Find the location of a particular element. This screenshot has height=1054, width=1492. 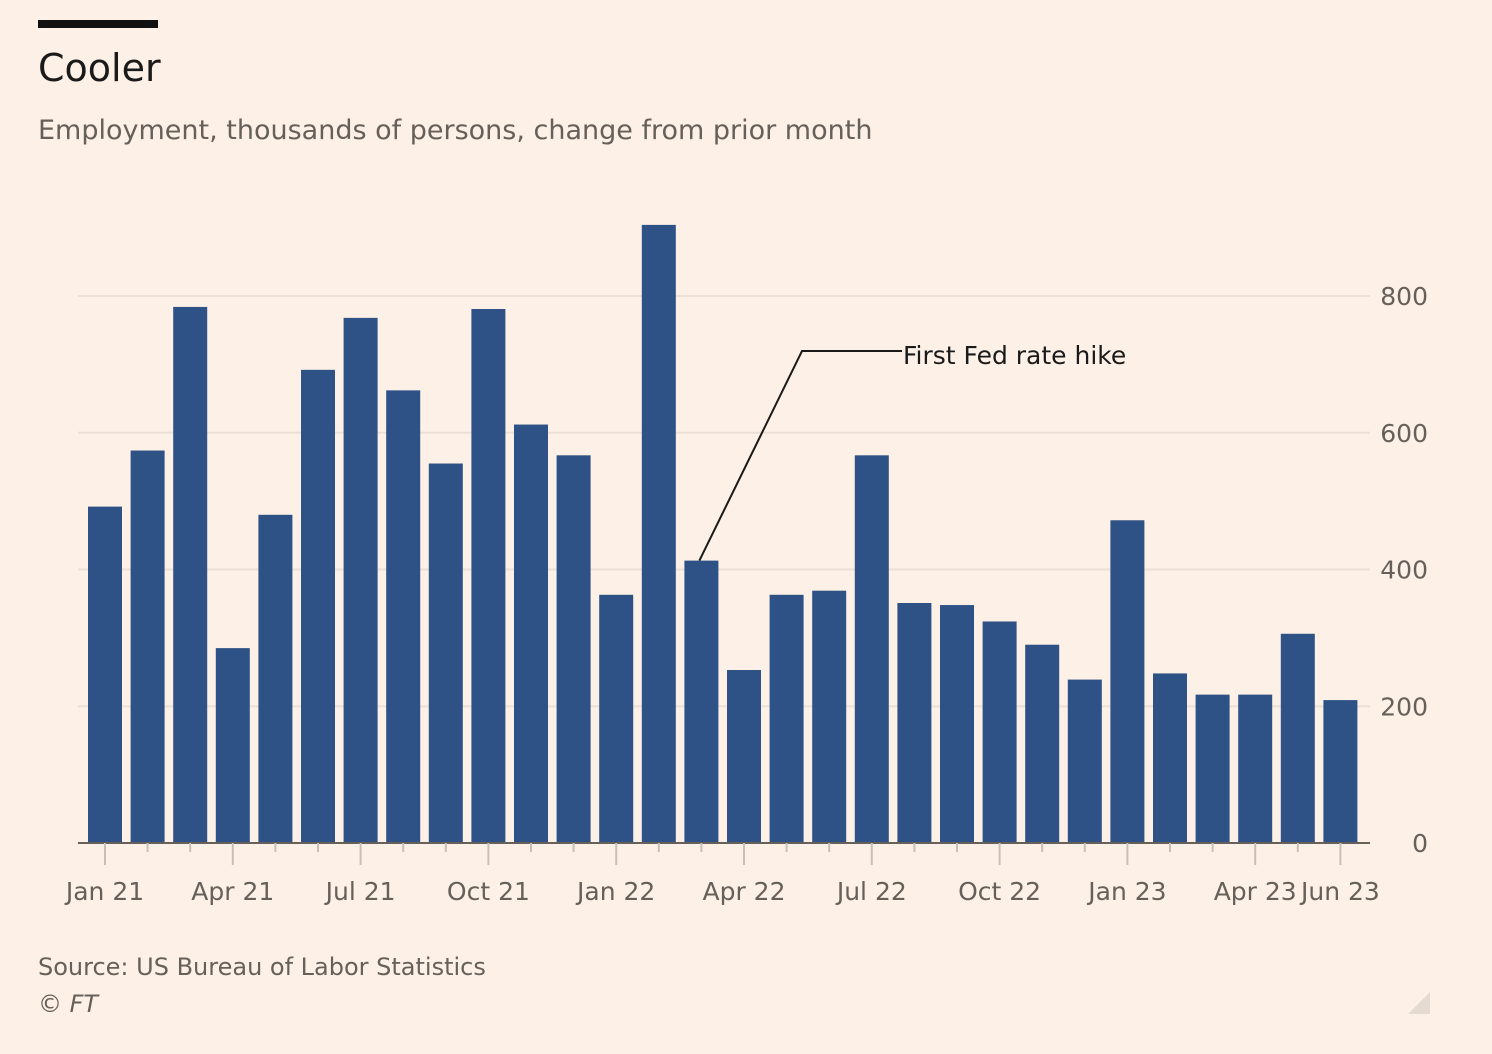

annotation: First Fed rate hike is located at coordinates (912, 451).